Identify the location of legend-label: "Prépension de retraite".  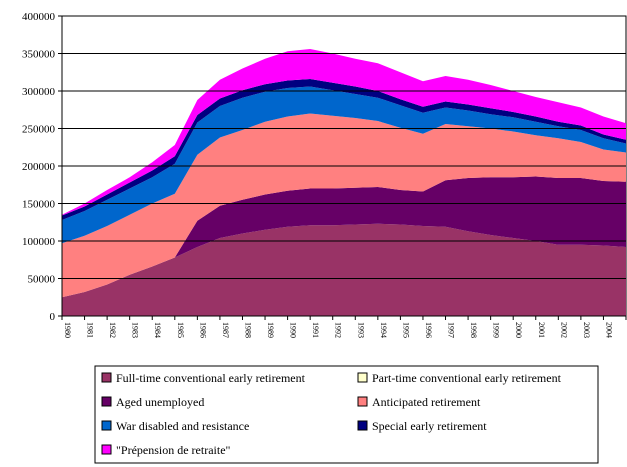
(173, 450).